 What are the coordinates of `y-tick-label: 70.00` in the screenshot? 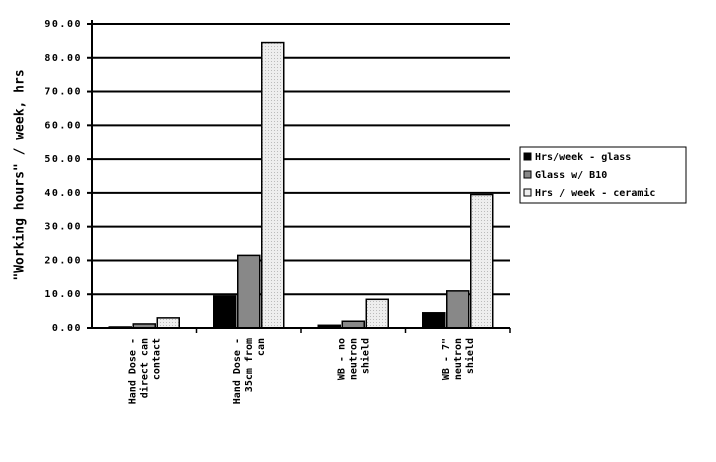 It's located at (63, 92).